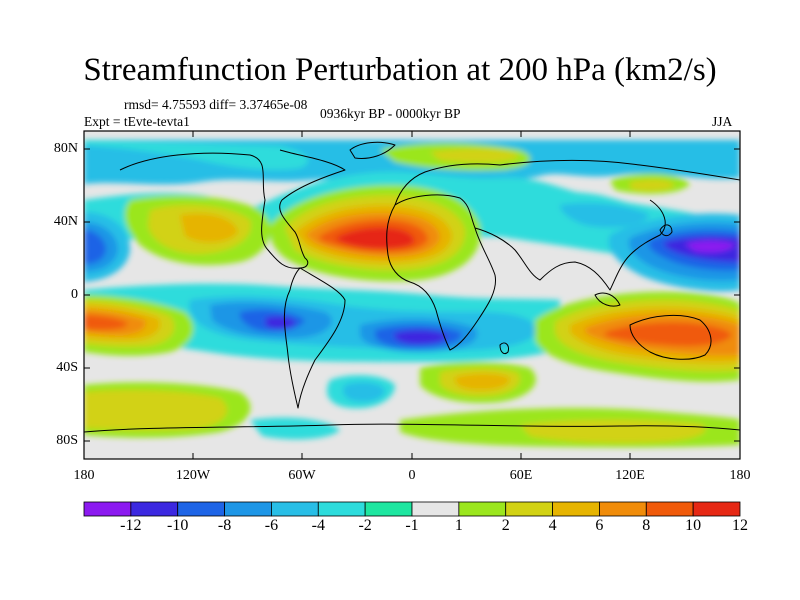  What do you see at coordinates (232, 209) in the screenshot?
I see `north-america-coast` at bounding box center [232, 209].